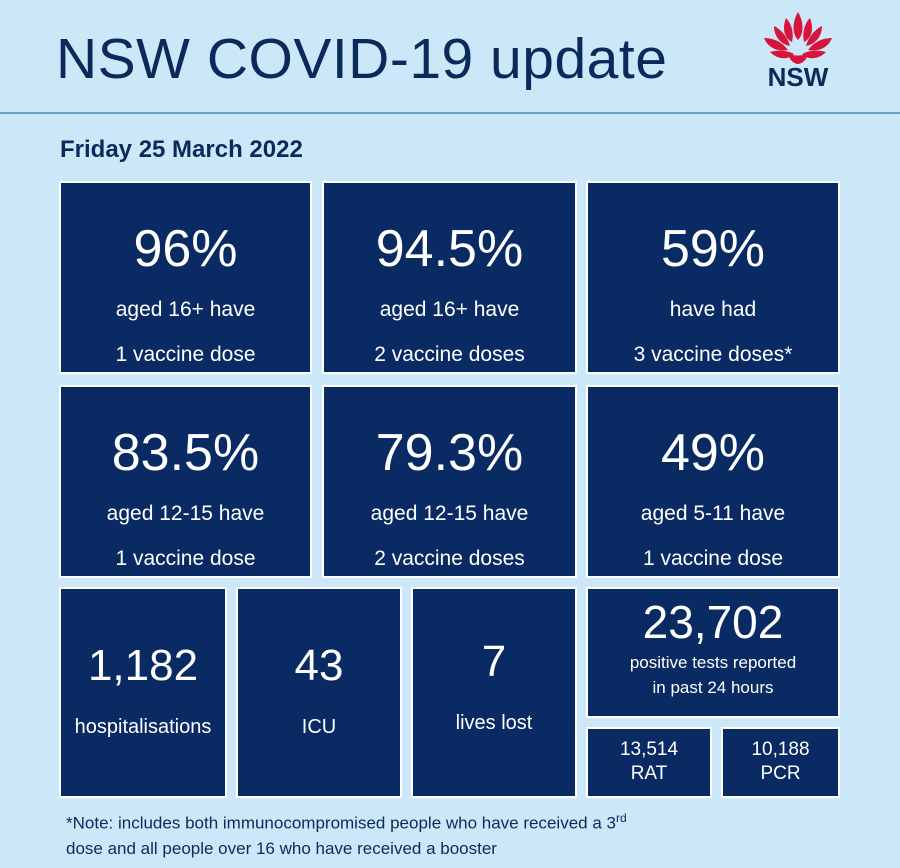  Describe the element at coordinates (494, 692) in the screenshot. I see `lives-lost-tile: 7 lives lost` at that location.